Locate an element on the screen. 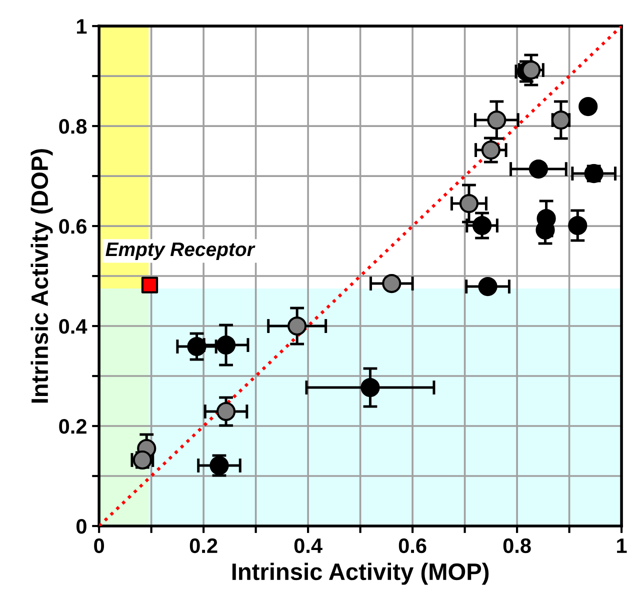 This screenshot has width=631, height=606. y-tick-label: 0.2 is located at coordinates (72, 426).